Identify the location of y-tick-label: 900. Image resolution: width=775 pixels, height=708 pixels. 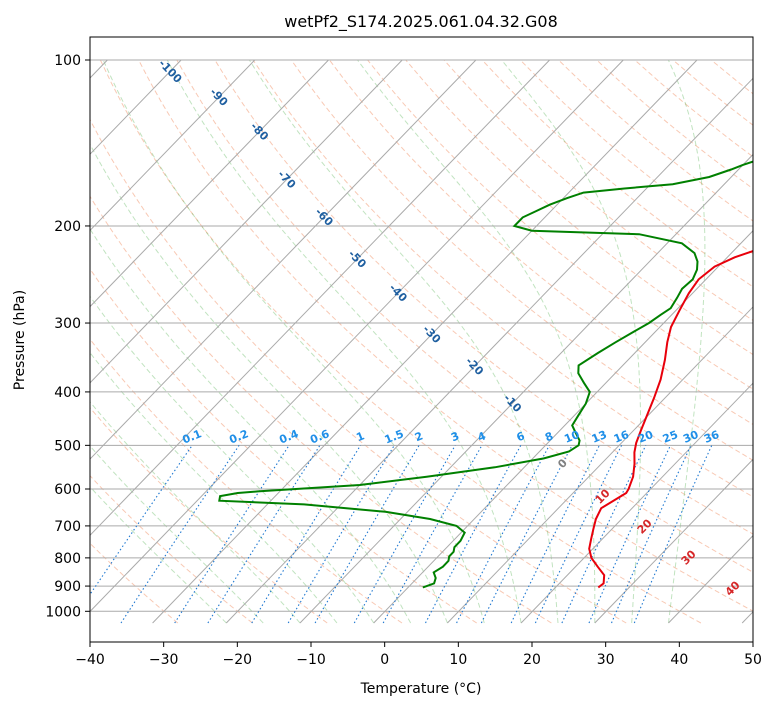
(67, 587).